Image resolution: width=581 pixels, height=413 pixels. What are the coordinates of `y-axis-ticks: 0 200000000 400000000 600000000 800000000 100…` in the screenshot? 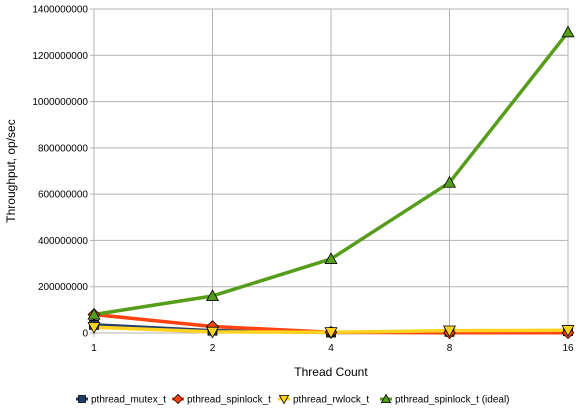 It's located at (63, 172).